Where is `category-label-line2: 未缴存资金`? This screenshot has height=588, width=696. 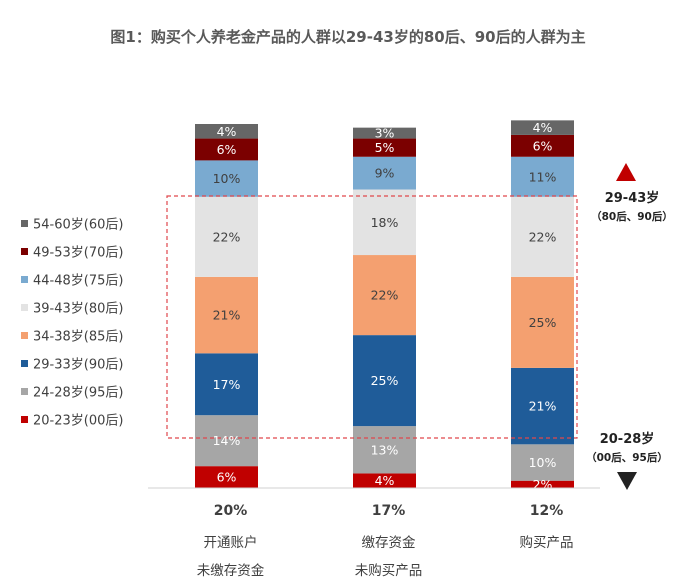 category-label-line2: 未缴存资金 is located at coordinates (231, 571).